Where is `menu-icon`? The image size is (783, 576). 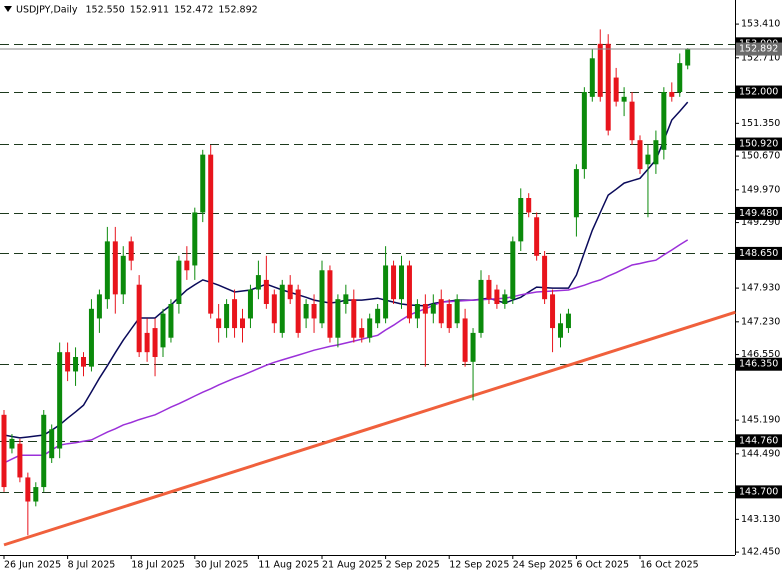
menu-icon is located at coordinates (8, 9).